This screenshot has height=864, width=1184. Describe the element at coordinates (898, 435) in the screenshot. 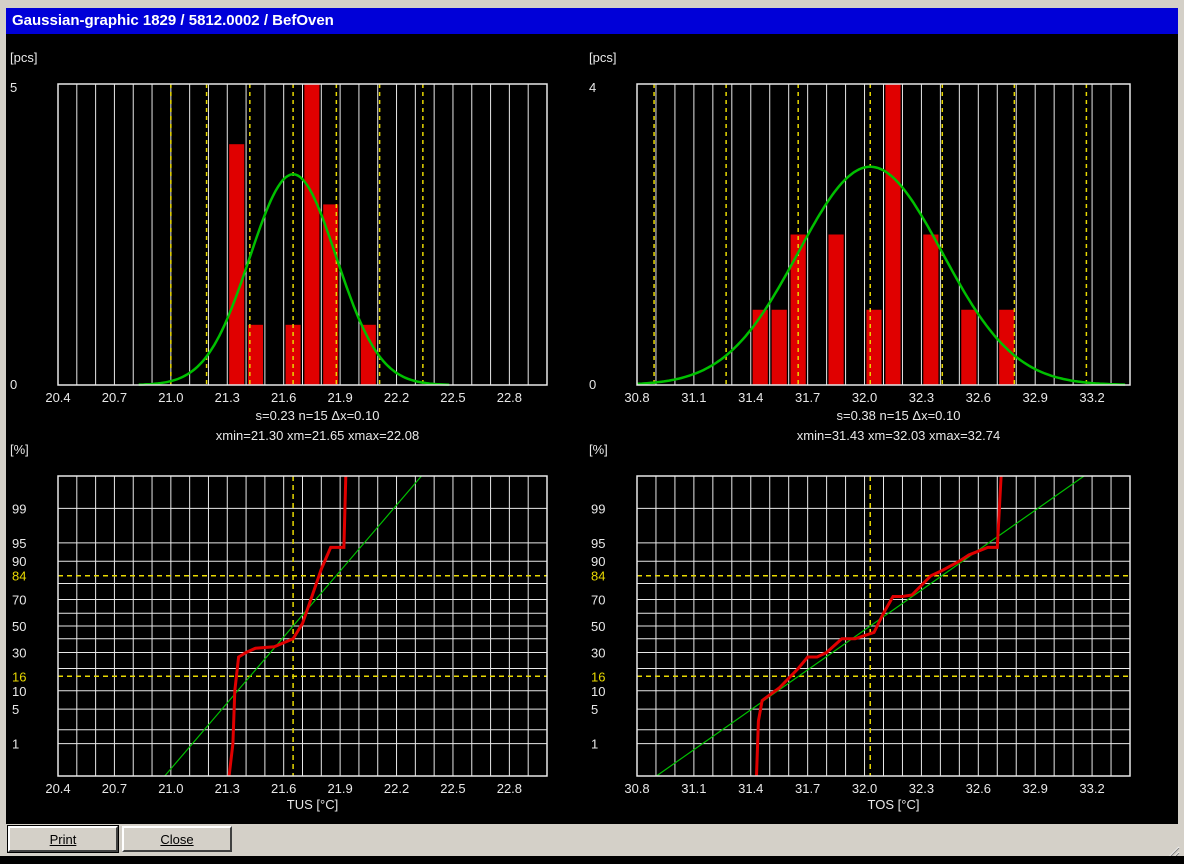

I see `stats-line-2: xmin=31.43 xm=32.03 xmax=32.74` at that location.